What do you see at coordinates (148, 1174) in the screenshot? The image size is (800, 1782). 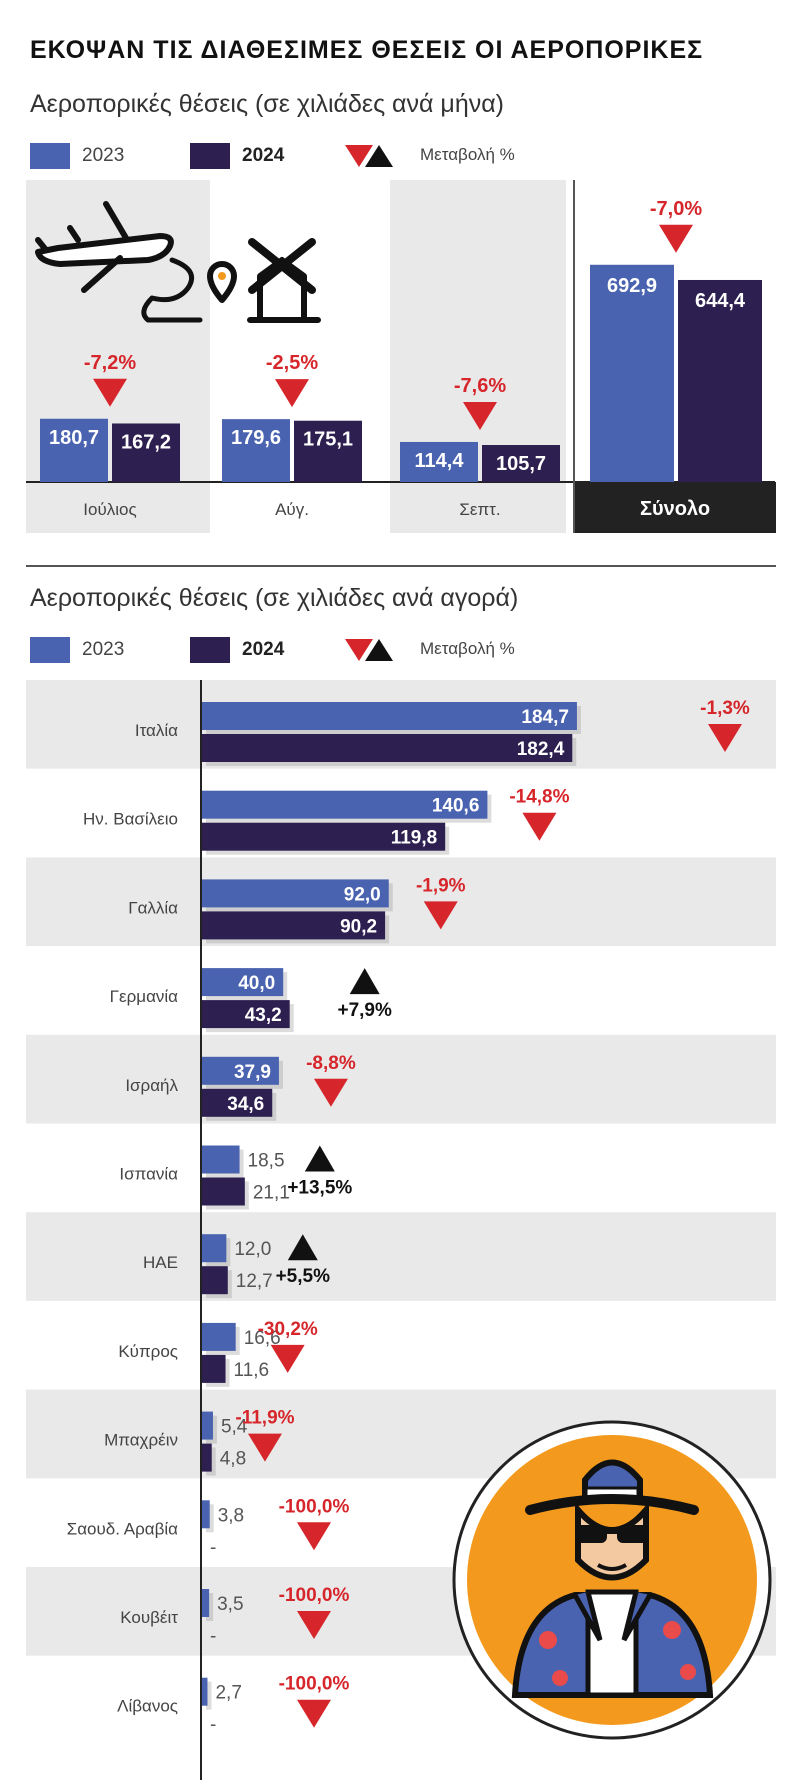 I see `market-label-5: Ισπανία` at bounding box center [148, 1174].